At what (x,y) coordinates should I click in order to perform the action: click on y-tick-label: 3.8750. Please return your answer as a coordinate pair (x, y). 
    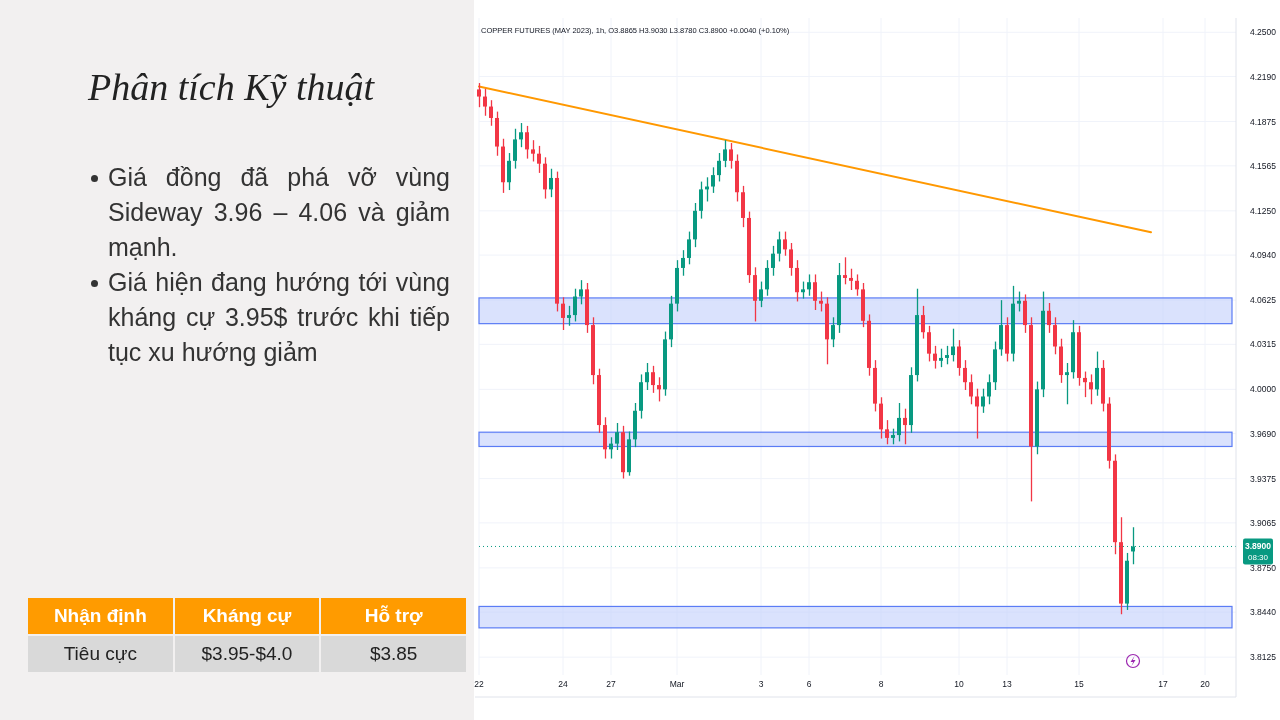
    Looking at the image, I should click on (1263, 567).